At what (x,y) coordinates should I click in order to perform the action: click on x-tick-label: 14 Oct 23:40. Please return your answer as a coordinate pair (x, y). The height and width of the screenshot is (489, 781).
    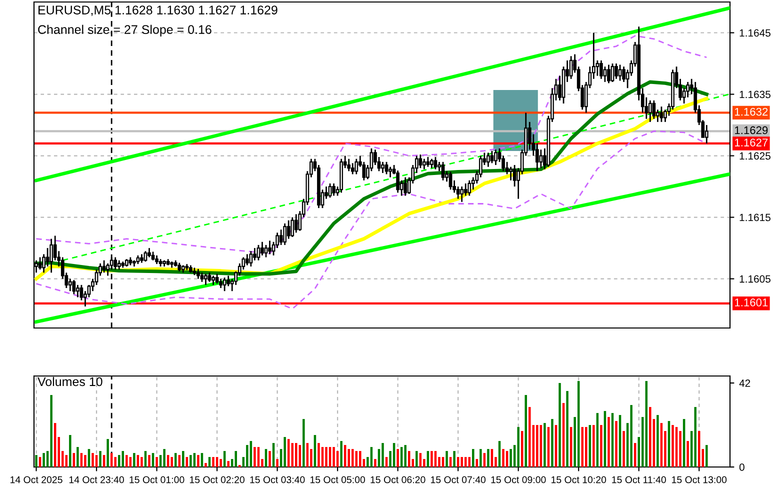
    Looking at the image, I should click on (96, 480).